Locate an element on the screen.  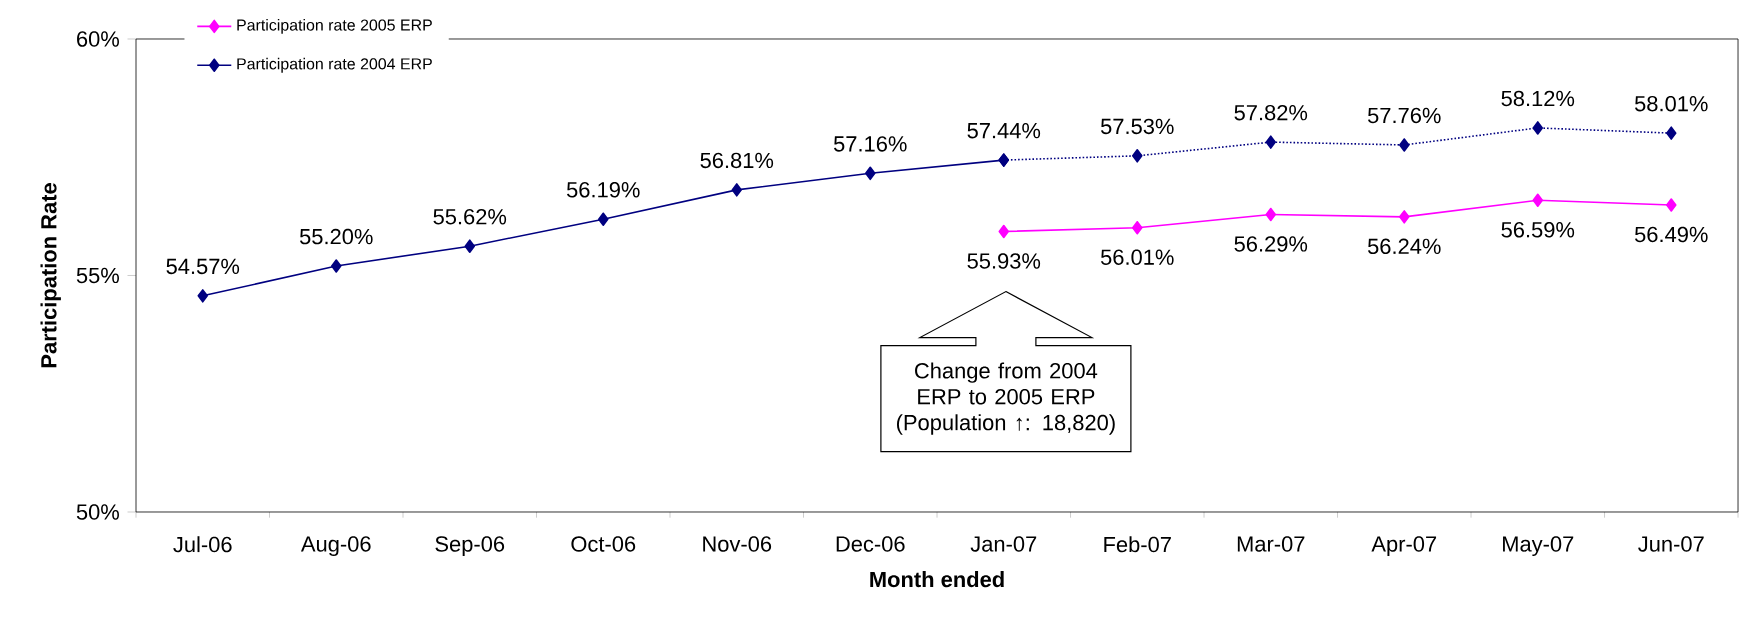
data-label: 56.29% is located at coordinates (1271, 244).